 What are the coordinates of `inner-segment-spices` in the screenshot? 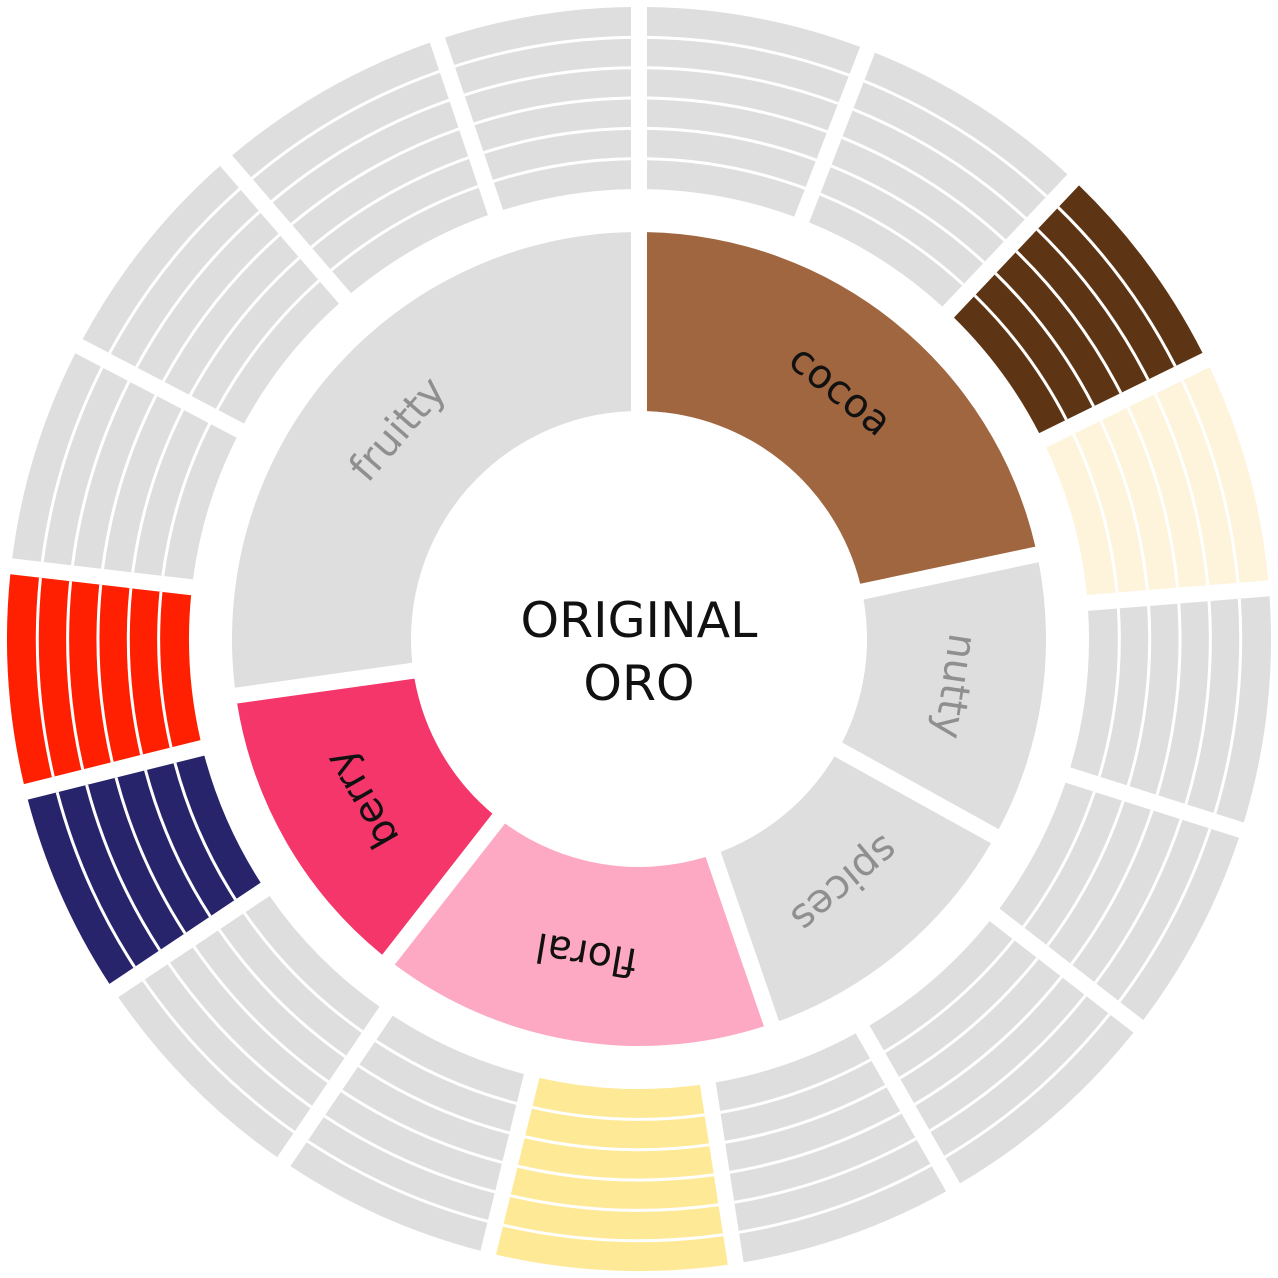 It's located at (856, 889).